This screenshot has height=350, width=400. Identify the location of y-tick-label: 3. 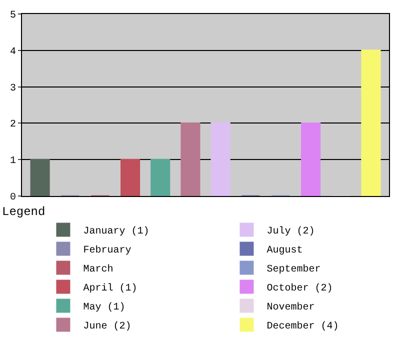
(13, 88).